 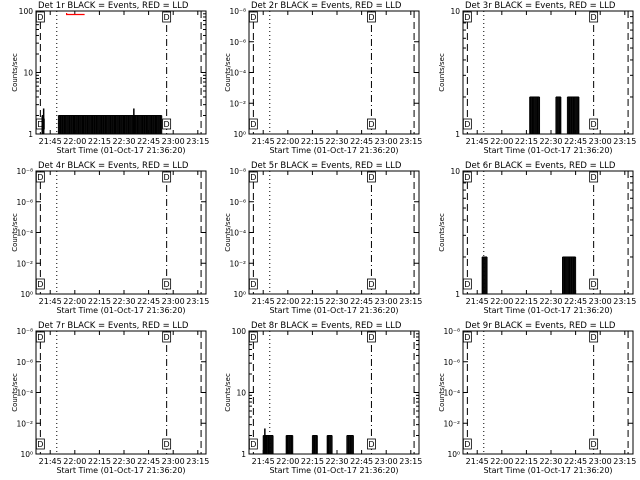 What do you see at coordinates (540, 326) in the screenshot?
I see `panel-title: Det 9r BLACK = Events, RED = LLD` at bounding box center [540, 326].